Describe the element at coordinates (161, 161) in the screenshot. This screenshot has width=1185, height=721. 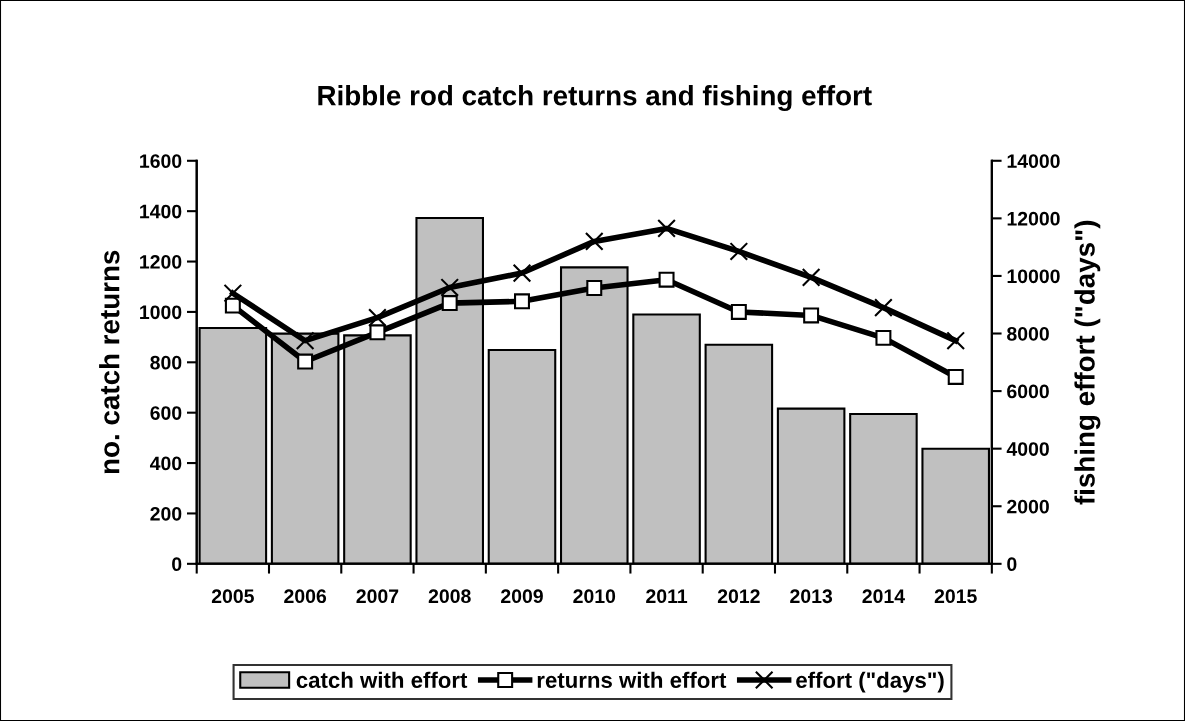
I see `y-tick-label: 1600` at that location.